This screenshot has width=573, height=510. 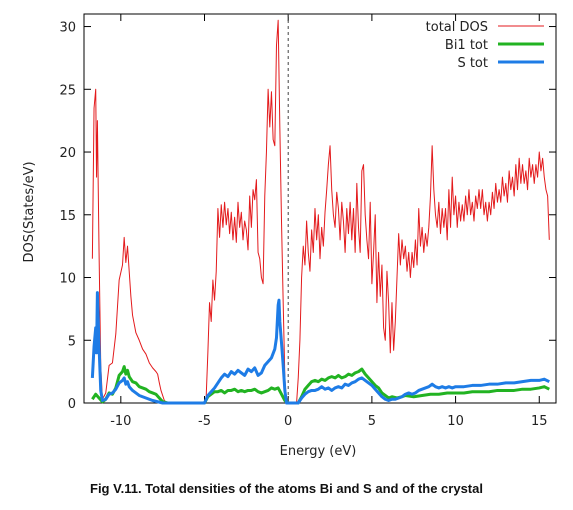 What do you see at coordinates (472, 63) in the screenshot?
I see `legend-label: S tot` at bounding box center [472, 63].